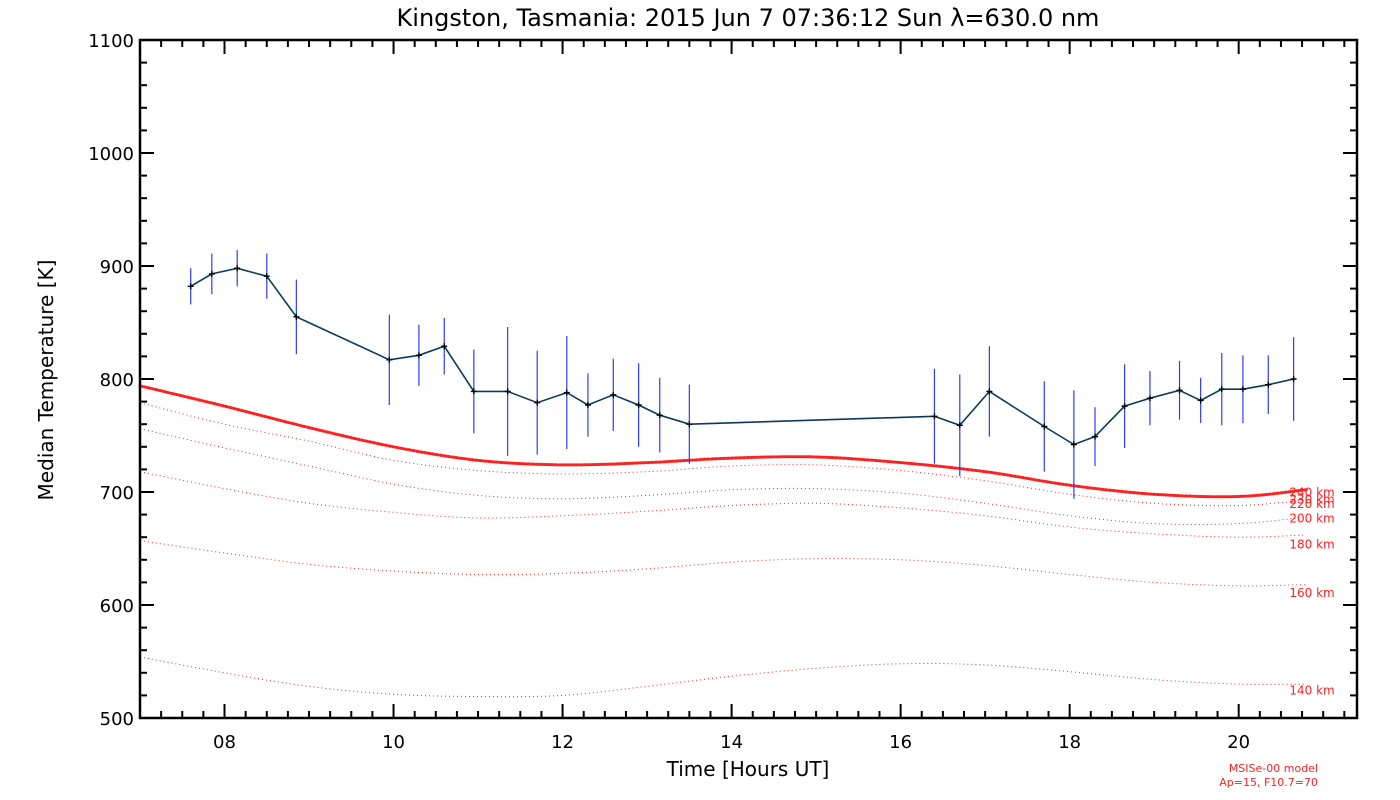  What do you see at coordinates (393, 742) in the screenshot?
I see `x-tick-label: 10` at bounding box center [393, 742].